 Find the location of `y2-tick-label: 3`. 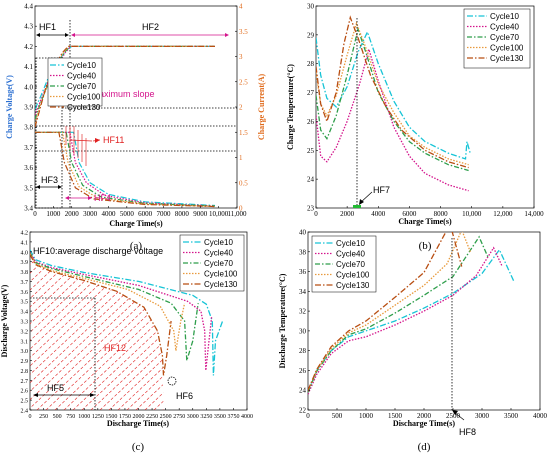

y2-tick-label: 3 is located at coordinates (241, 57).